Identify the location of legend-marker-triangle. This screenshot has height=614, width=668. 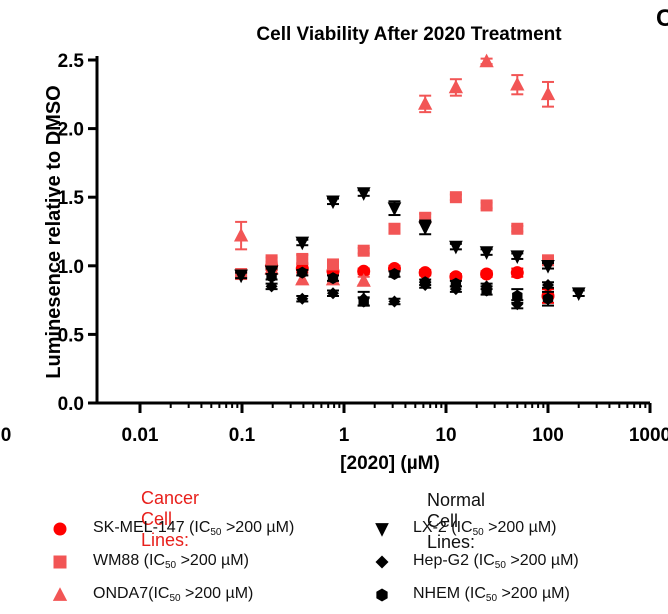
(60, 594).